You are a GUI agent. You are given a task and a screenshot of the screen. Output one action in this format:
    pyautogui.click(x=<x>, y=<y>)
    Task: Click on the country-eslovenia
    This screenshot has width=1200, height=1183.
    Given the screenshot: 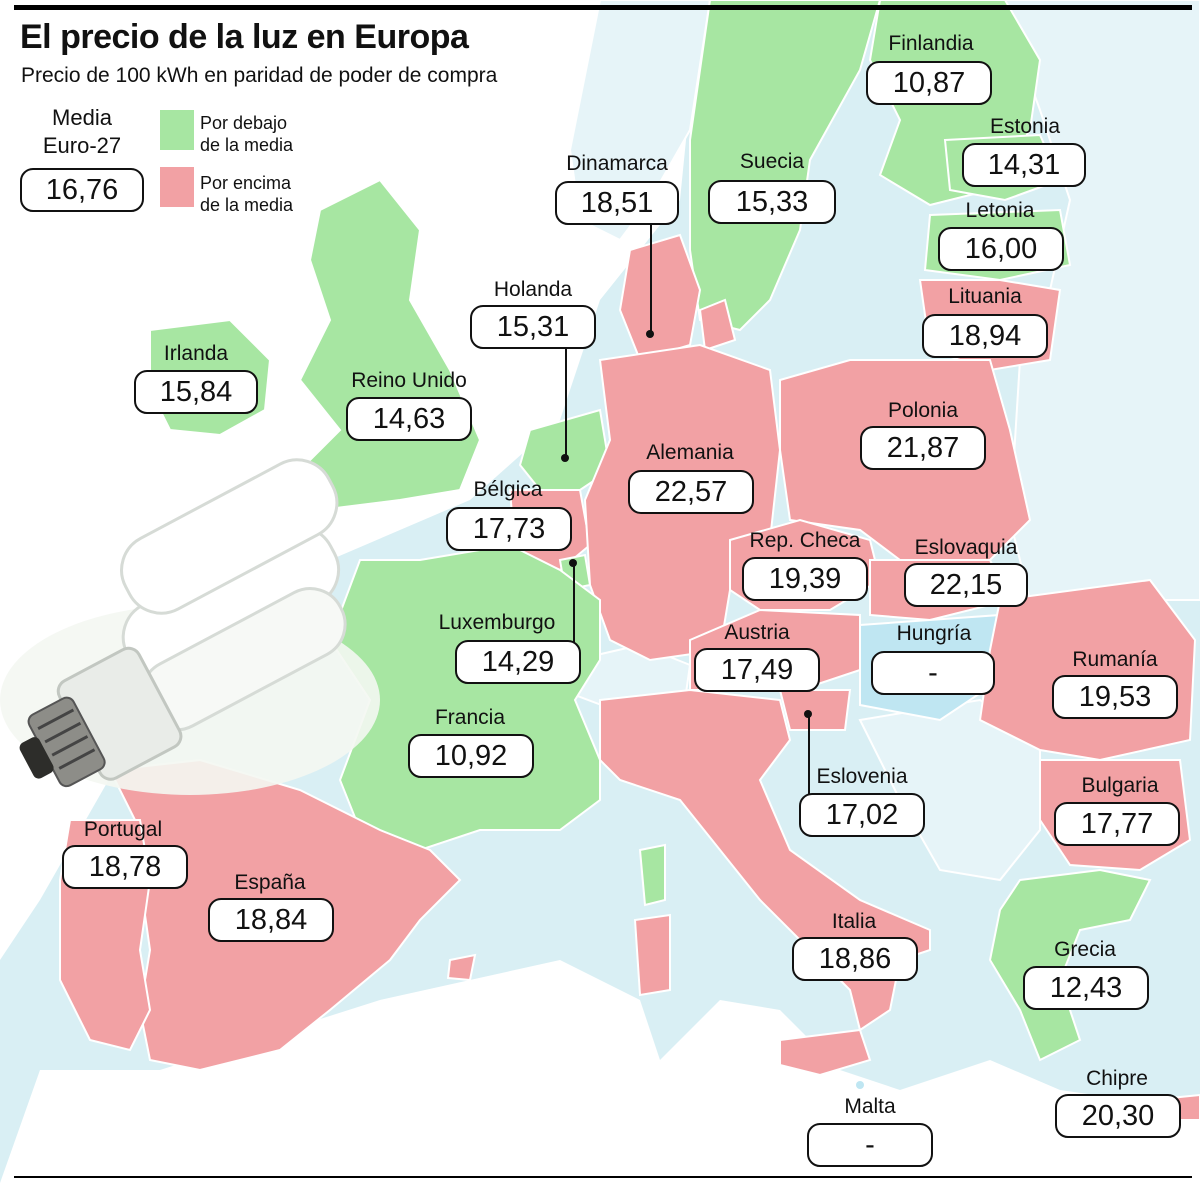 What is the action you would take?
    pyautogui.click(x=815, y=710)
    